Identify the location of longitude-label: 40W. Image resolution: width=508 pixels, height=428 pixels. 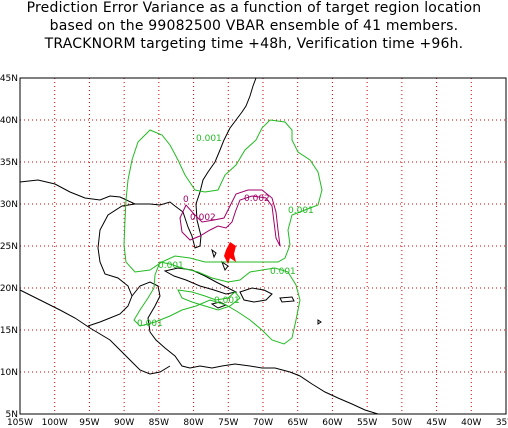
(471, 423).